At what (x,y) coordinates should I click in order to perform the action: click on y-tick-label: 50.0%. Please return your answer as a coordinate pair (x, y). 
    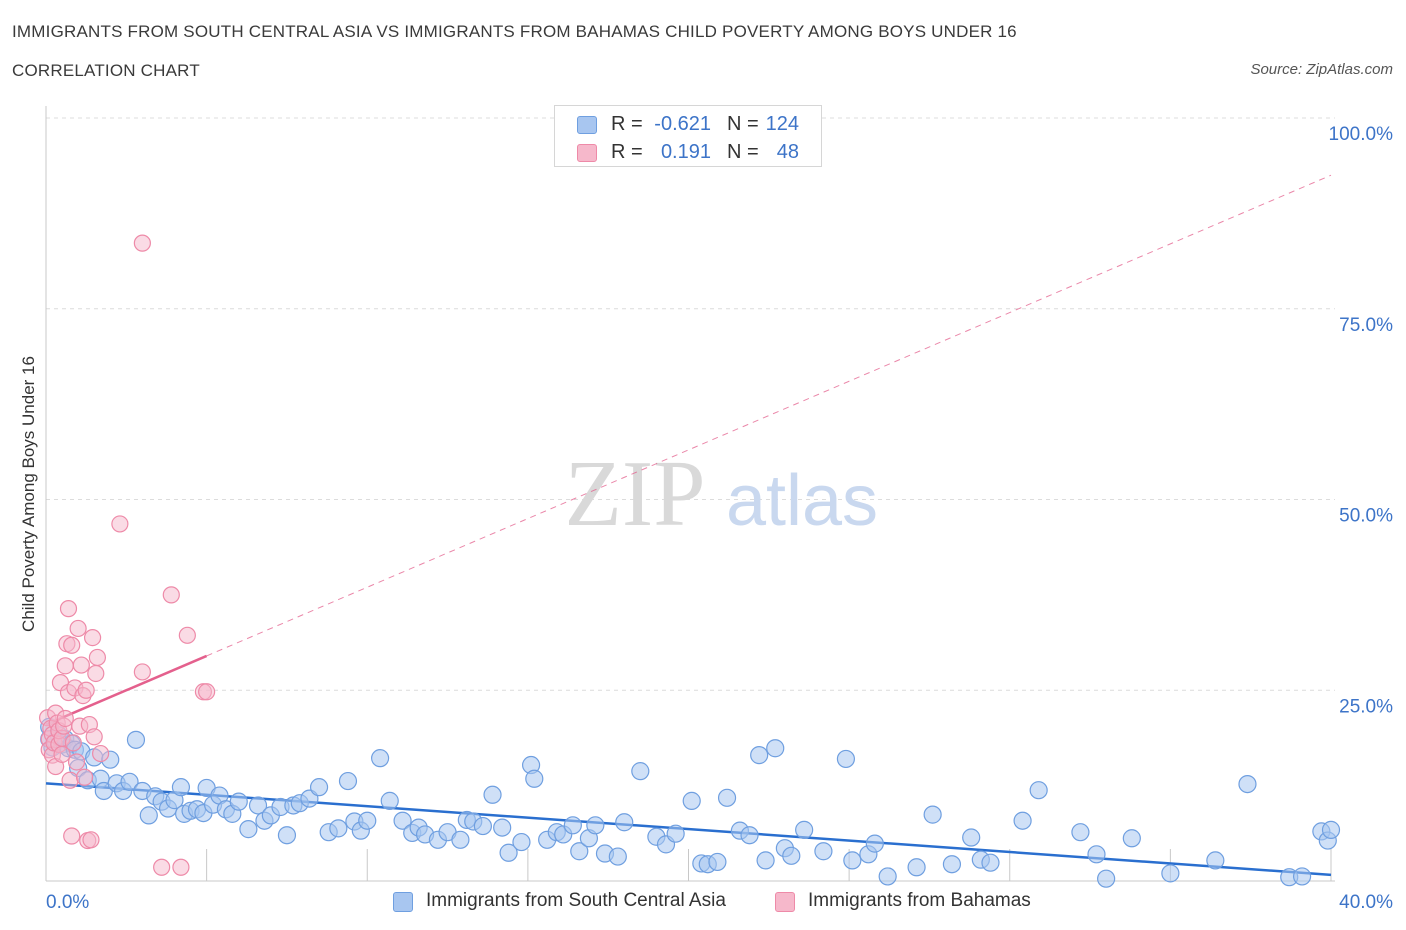
    Looking at the image, I should click on (1366, 516).